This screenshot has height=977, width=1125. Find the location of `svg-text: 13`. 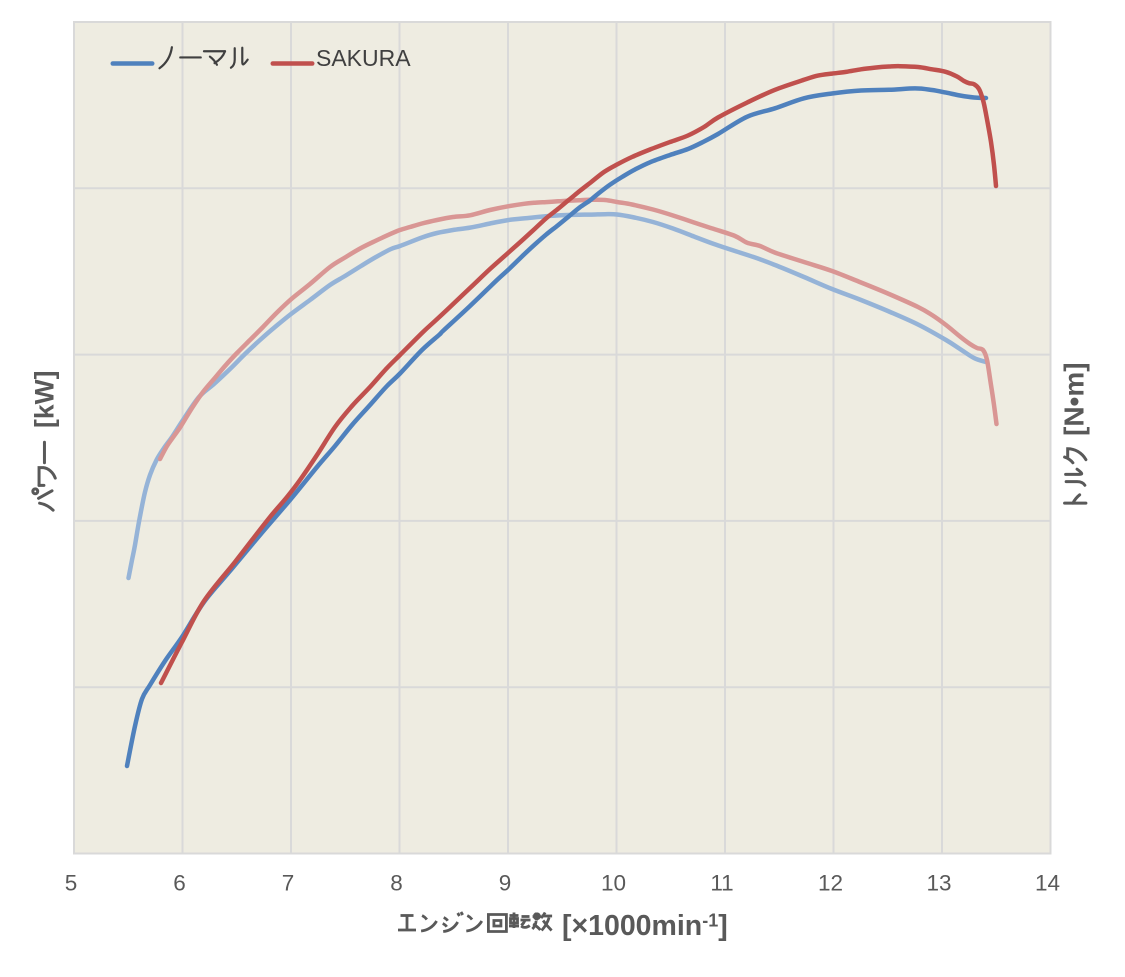

svg-text: 13 is located at coordinates (938, 883).